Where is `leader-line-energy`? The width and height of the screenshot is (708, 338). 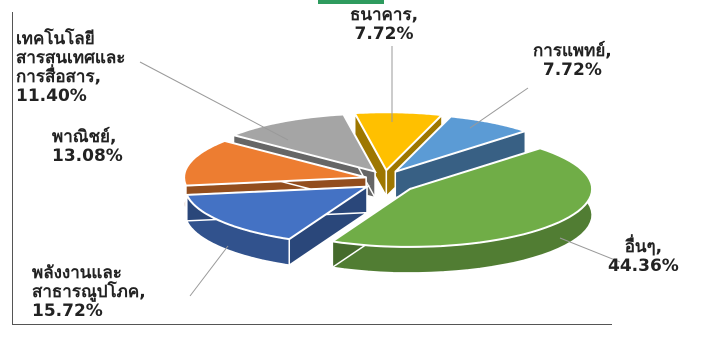
leader-line-energy is located at coordinates (209, 271).